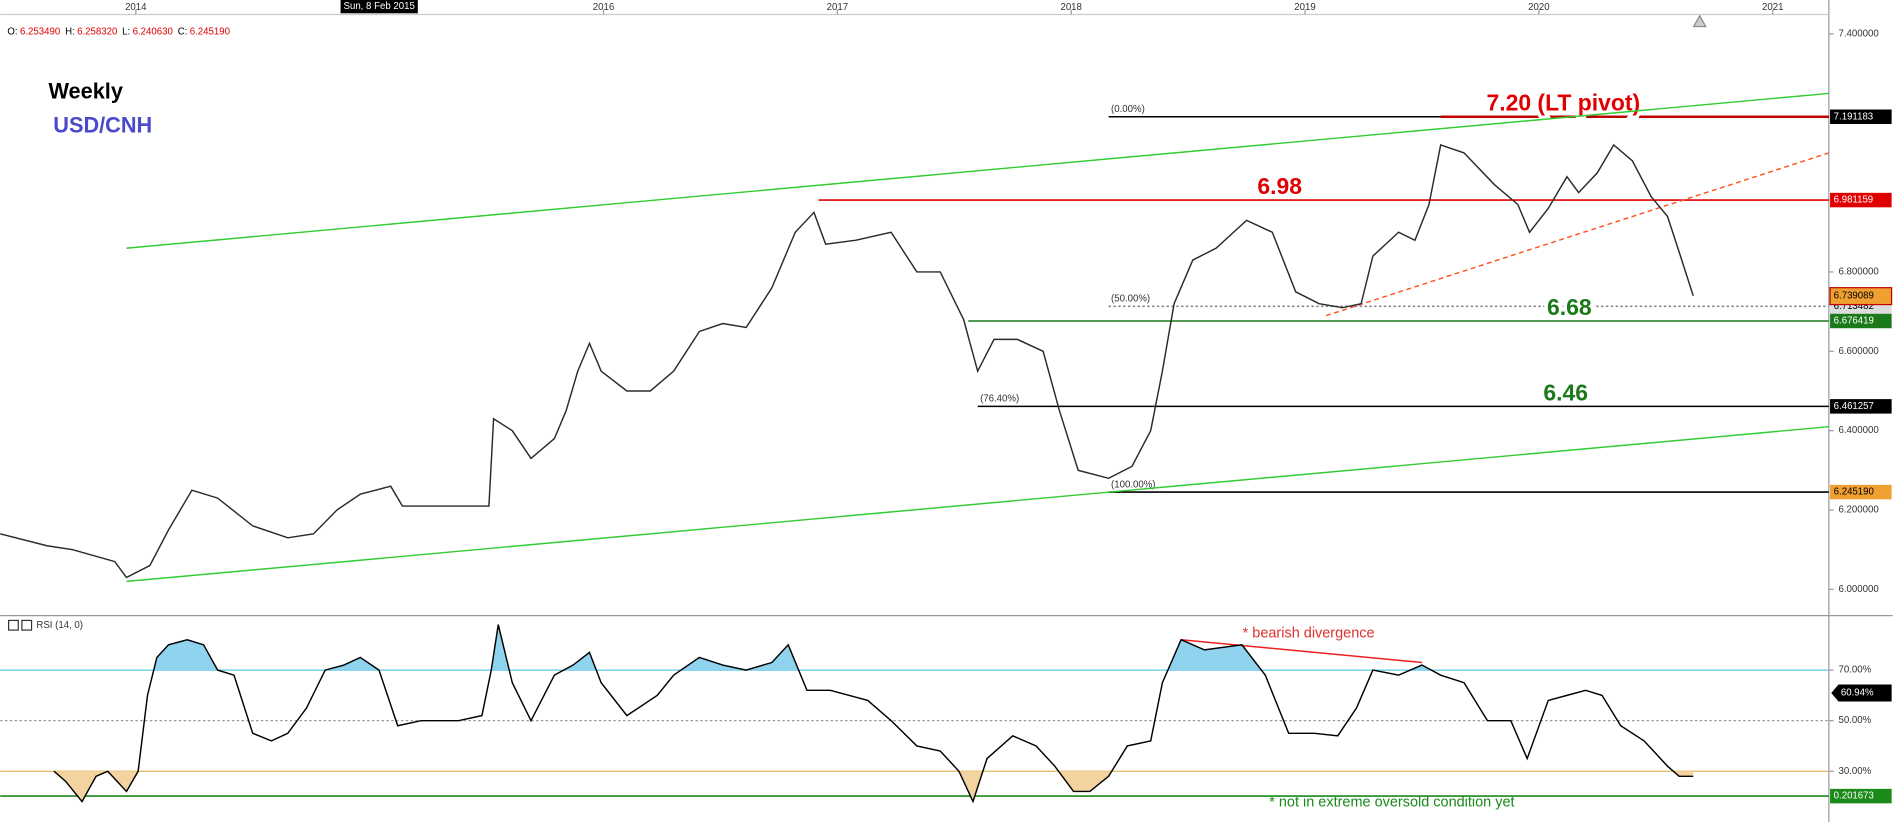 The image size is (1893, 822). What do you see at coordinates (1565, 392) in the screenshot?
I see `level-note: 6.46` at bounding box center [1565, 392].